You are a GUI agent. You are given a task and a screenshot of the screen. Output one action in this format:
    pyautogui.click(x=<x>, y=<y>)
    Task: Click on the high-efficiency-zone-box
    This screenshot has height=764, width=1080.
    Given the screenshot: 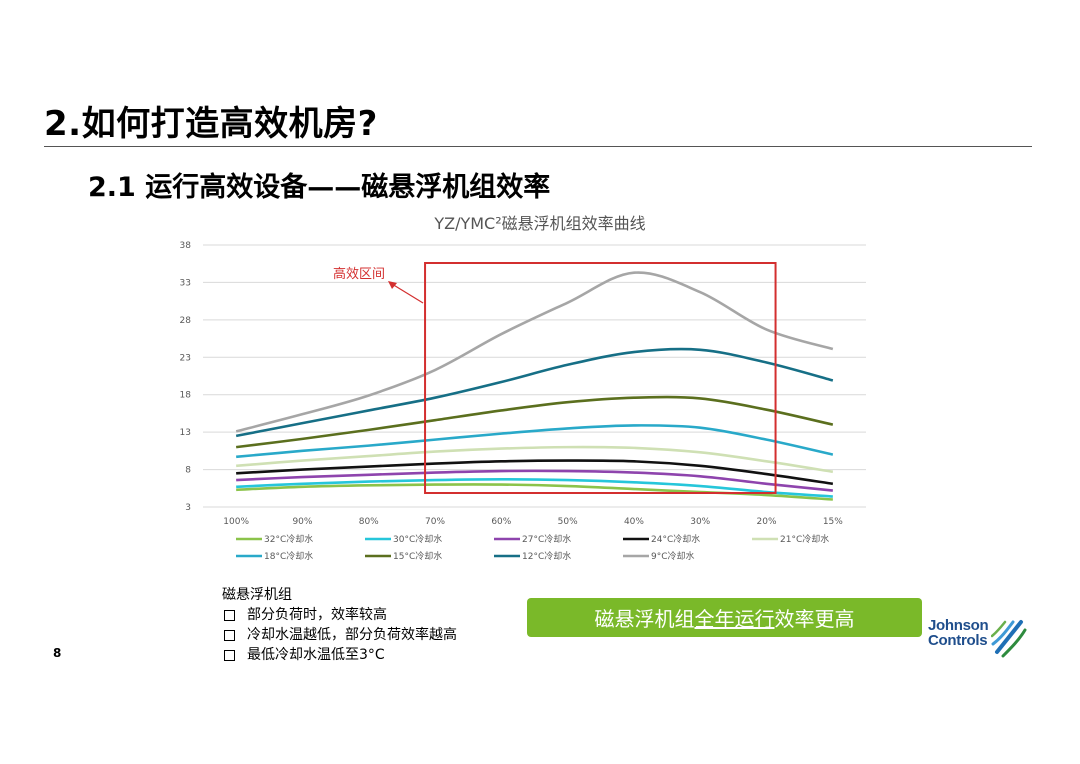 What is the action you would take?
    pyautogui.click(x=600, y=378)
    